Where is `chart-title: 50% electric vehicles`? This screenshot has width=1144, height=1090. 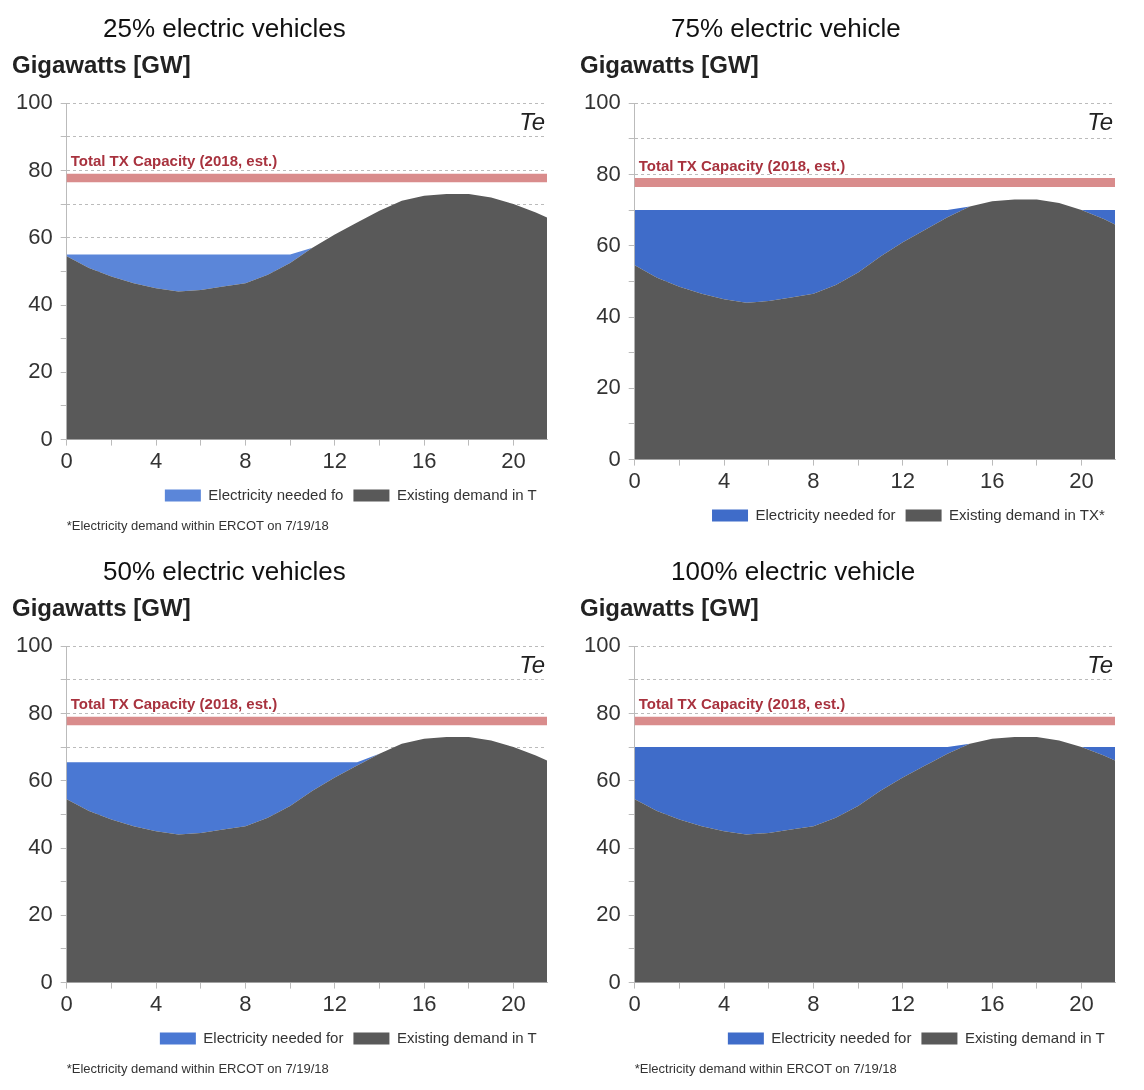 chart-title: 50% electric vehicles is located at coordinates (224, 571).